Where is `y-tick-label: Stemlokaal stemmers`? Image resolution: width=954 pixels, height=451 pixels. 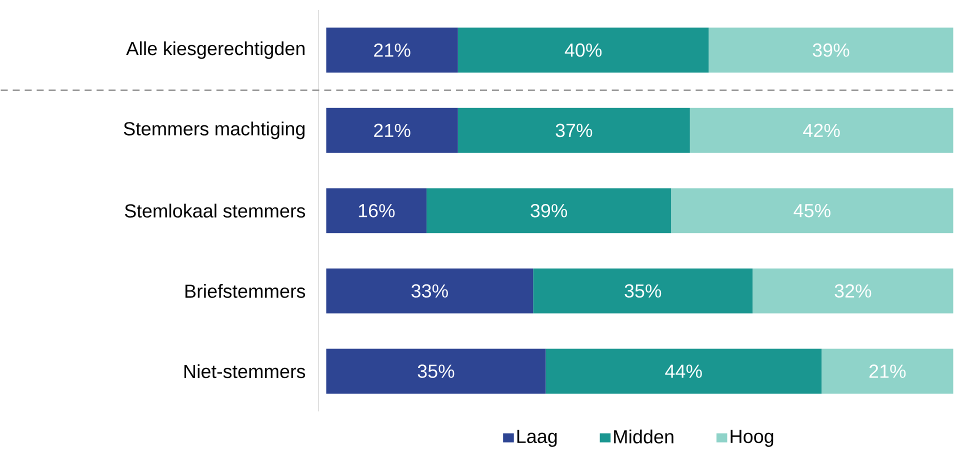
y-tick-label: Stemlokaal stemmers is located at coordinates (215, 211).